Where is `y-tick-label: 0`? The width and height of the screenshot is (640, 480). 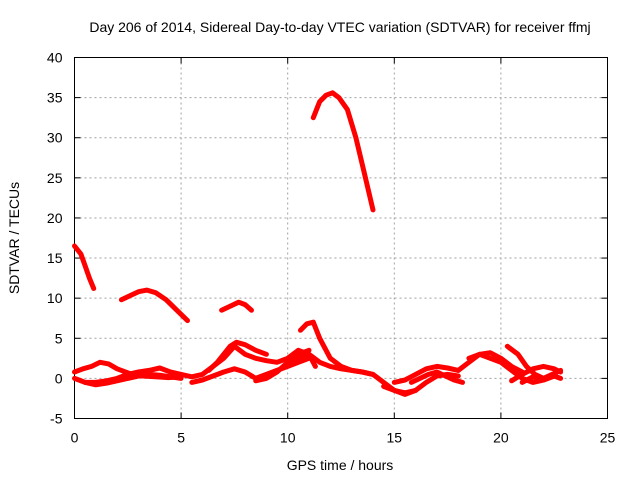 y-tick-label: 0 is located at coordinates (59, 378).